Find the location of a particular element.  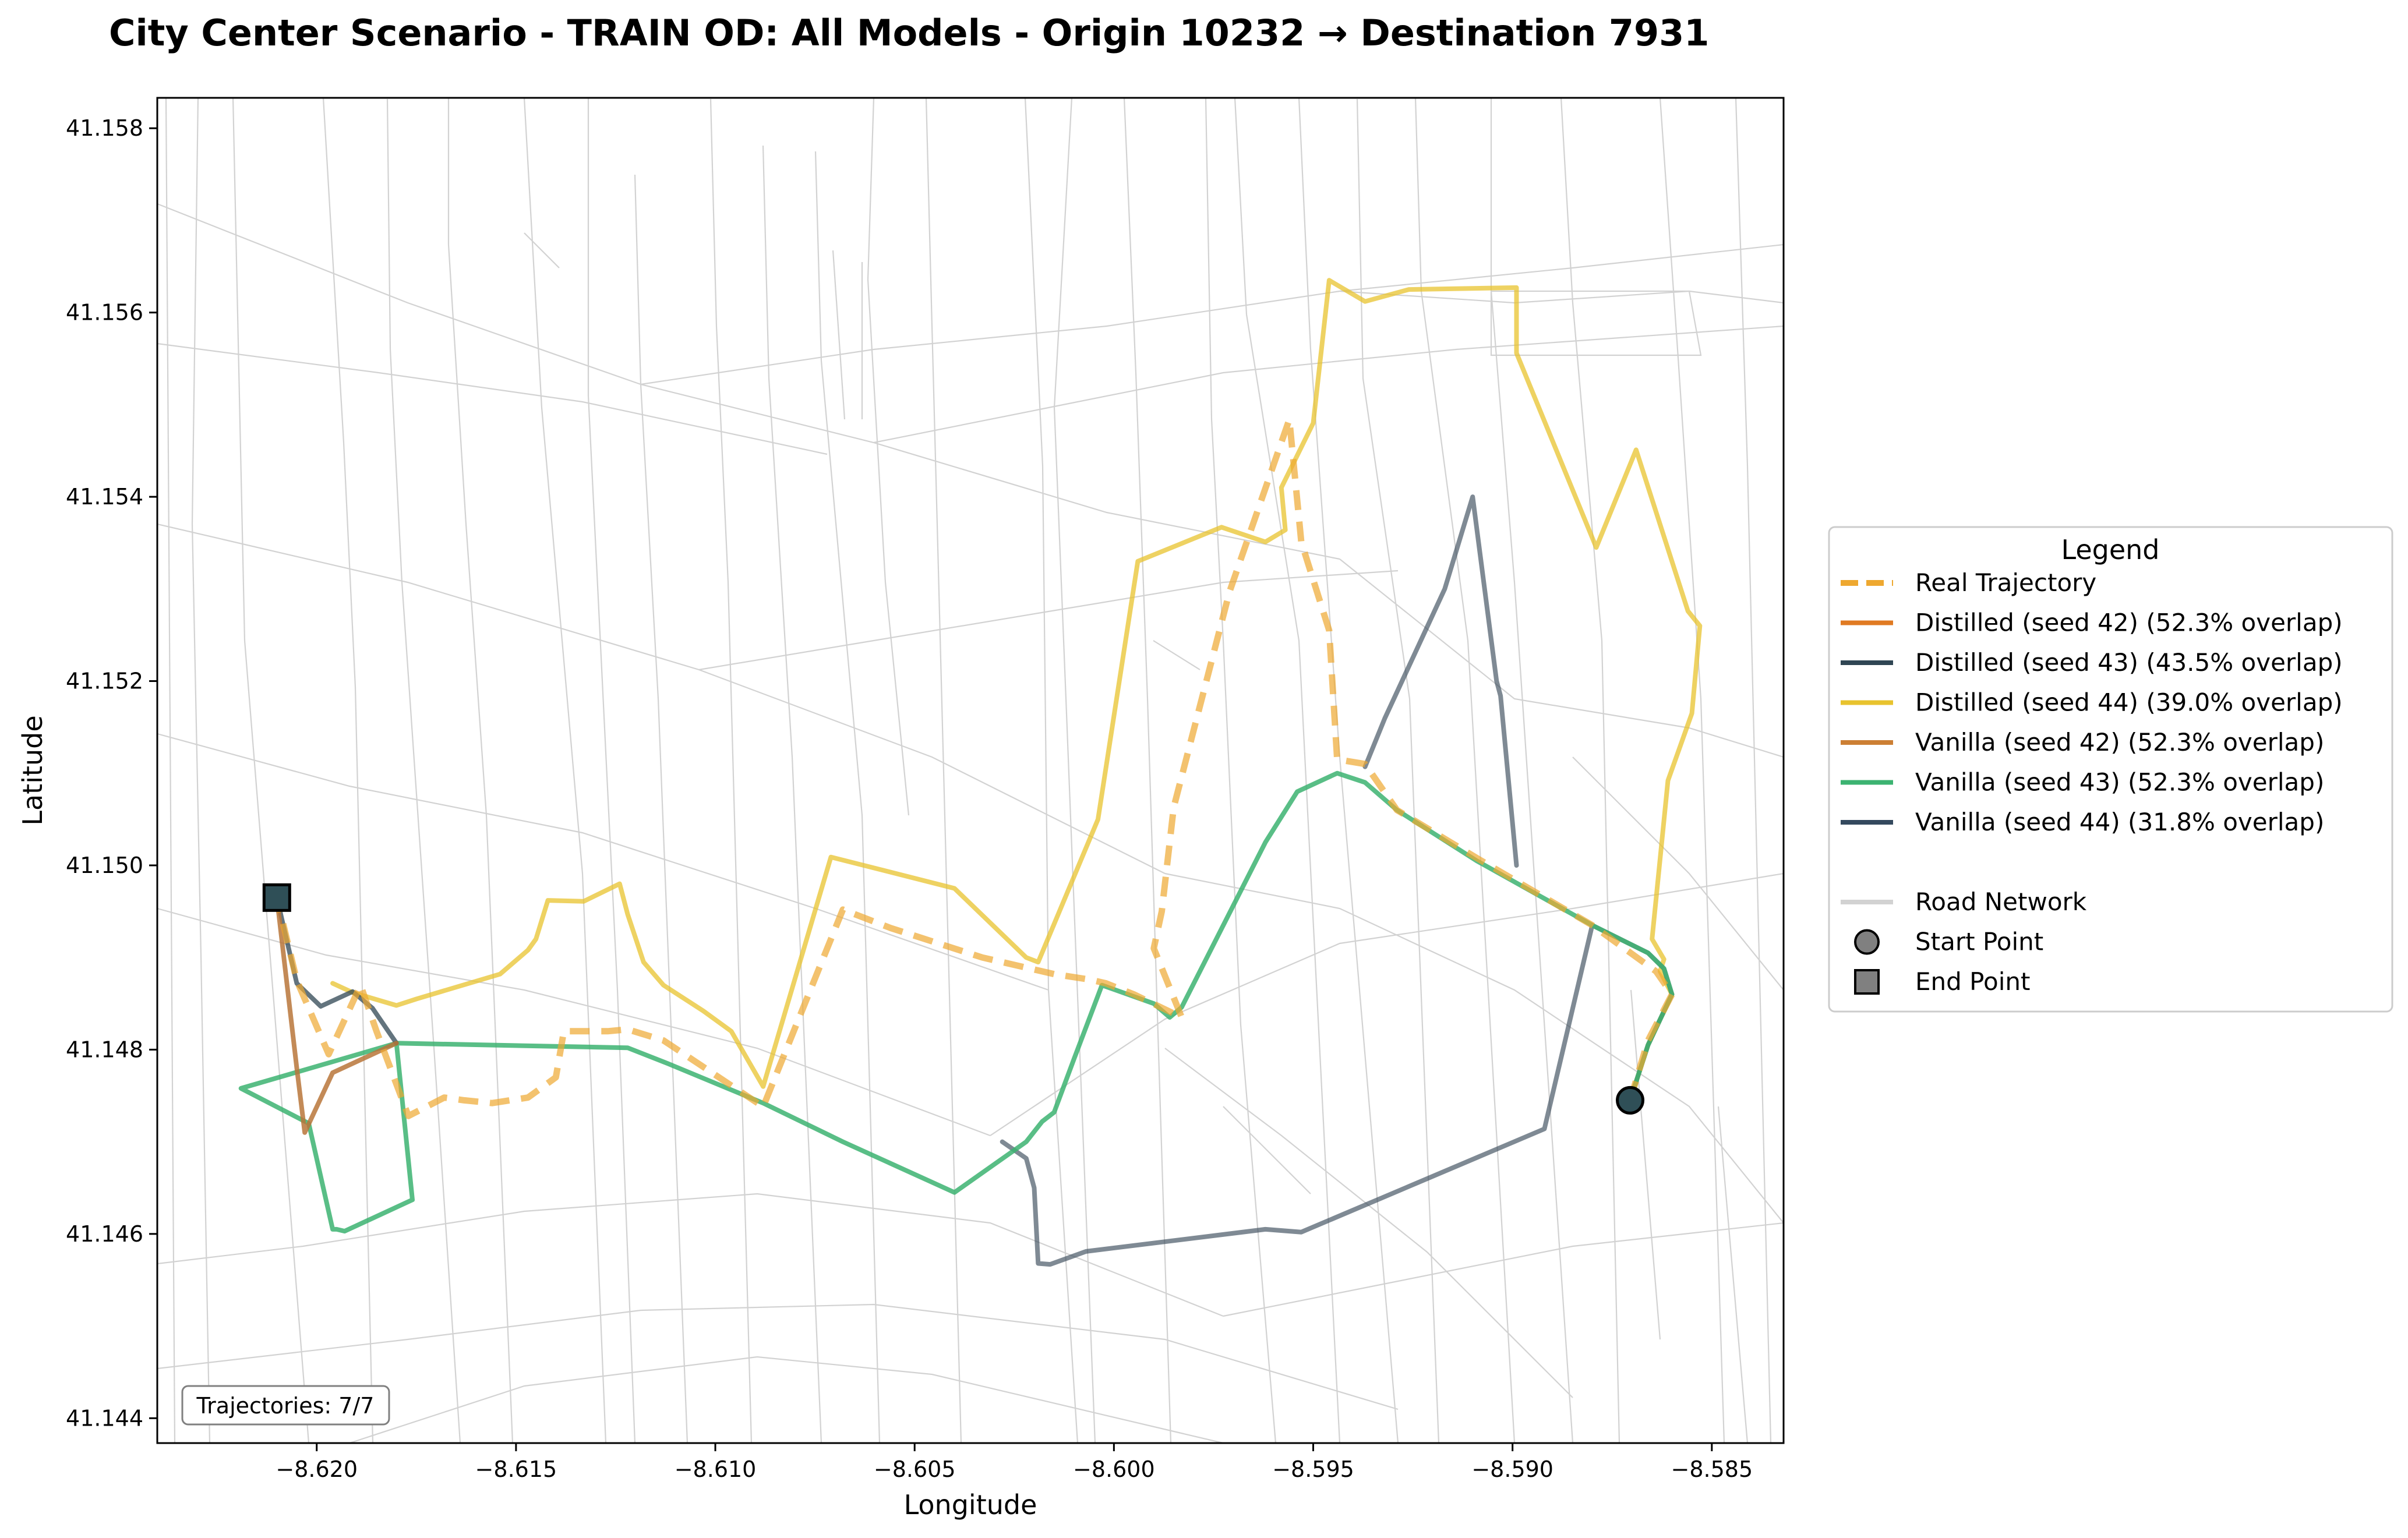

legend-entry-label: Vanilla (seed 43) (52.3% overlap) is located at coordinates (2119, 782).